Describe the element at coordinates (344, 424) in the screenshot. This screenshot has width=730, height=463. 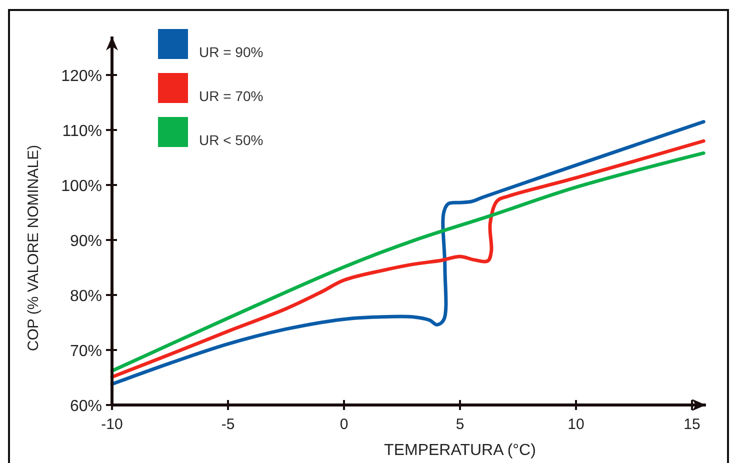
I see `x-tick-label: 0` at that location.